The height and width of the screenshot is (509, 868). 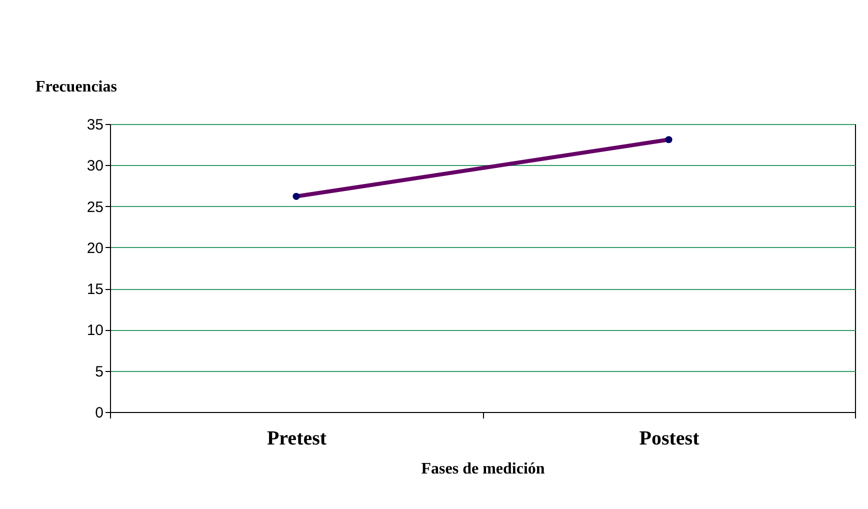 I want to click on y-tick-label: 35, so click(x=95, y=125).